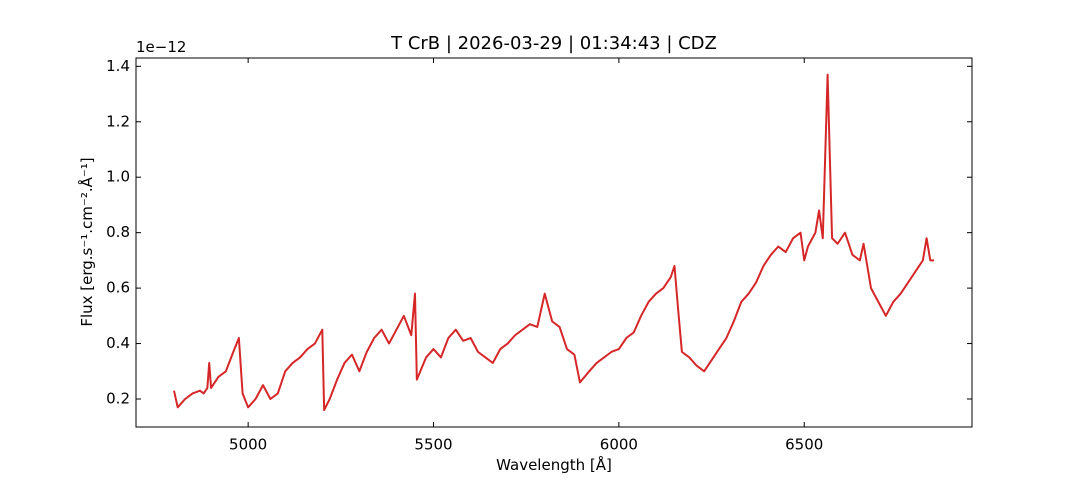 The height and width of the screenshot is (480, 1080). Describe the element at coordinates (118, 398) in the screenshot. I see `y-tick-label: 0.2` at that location.